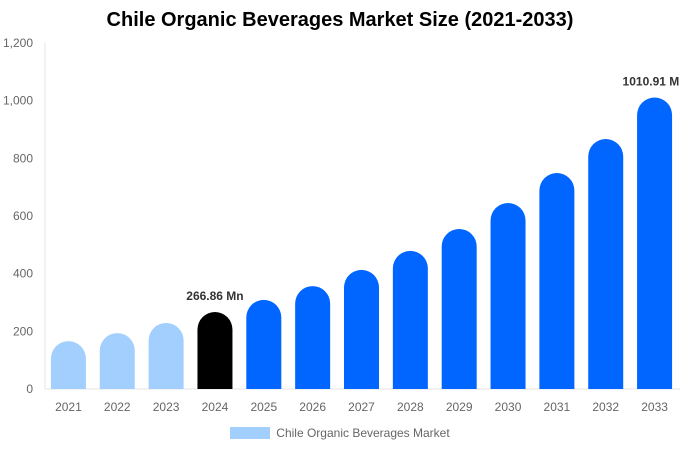 The height and width of the screenshot is (450, 680). Describe the element at coordinates (410, 319) in the screenshot. I see `bar-2028` at that location.